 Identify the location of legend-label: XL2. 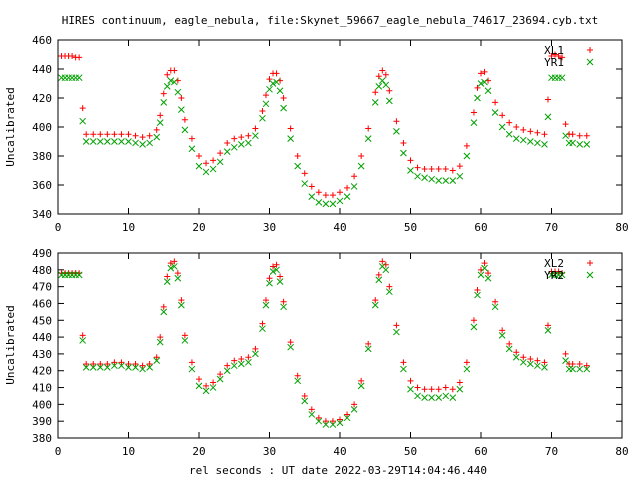
(554, 263).